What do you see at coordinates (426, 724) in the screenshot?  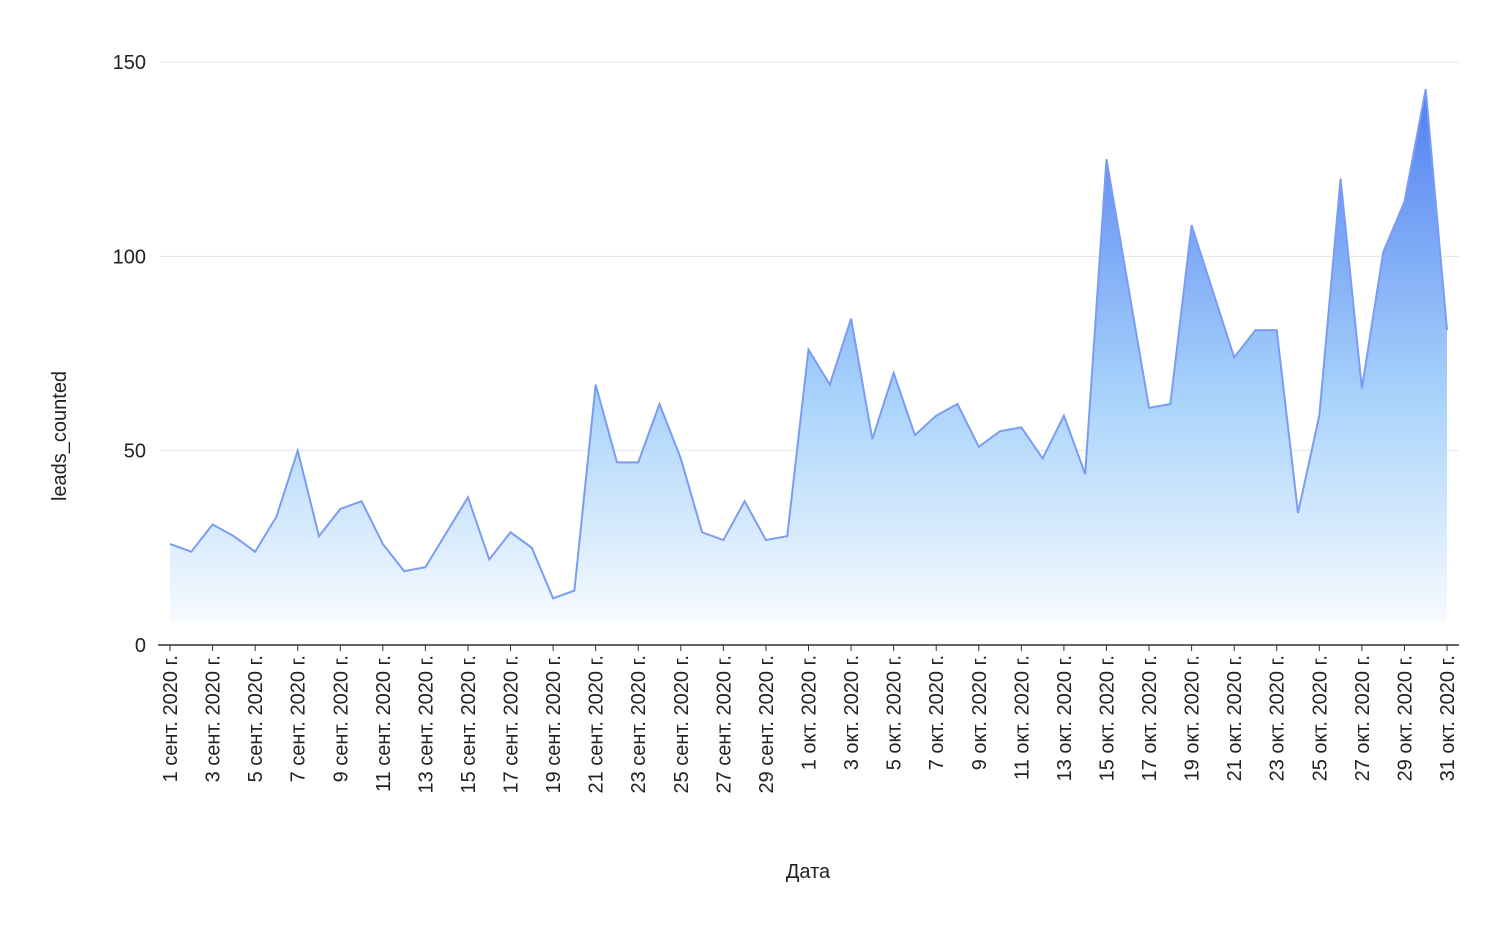 I see `x-tick-label: 13 сент. 2020 г.` at bounding box center [426, 724].